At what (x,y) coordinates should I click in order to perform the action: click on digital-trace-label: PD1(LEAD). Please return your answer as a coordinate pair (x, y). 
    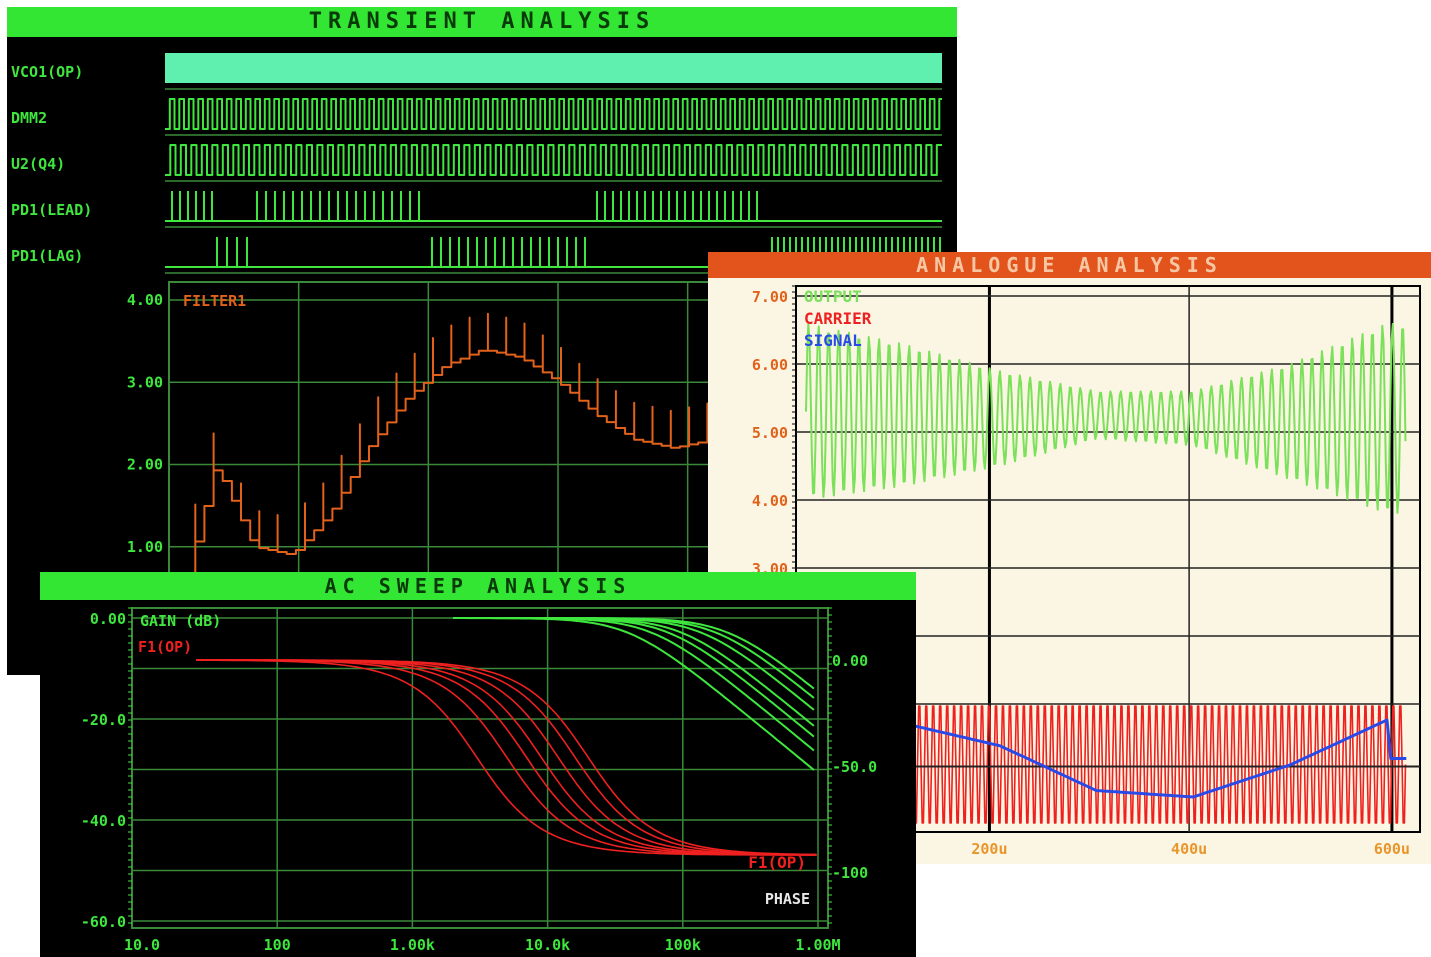
    Looking at the image, I should click on (51, 210).